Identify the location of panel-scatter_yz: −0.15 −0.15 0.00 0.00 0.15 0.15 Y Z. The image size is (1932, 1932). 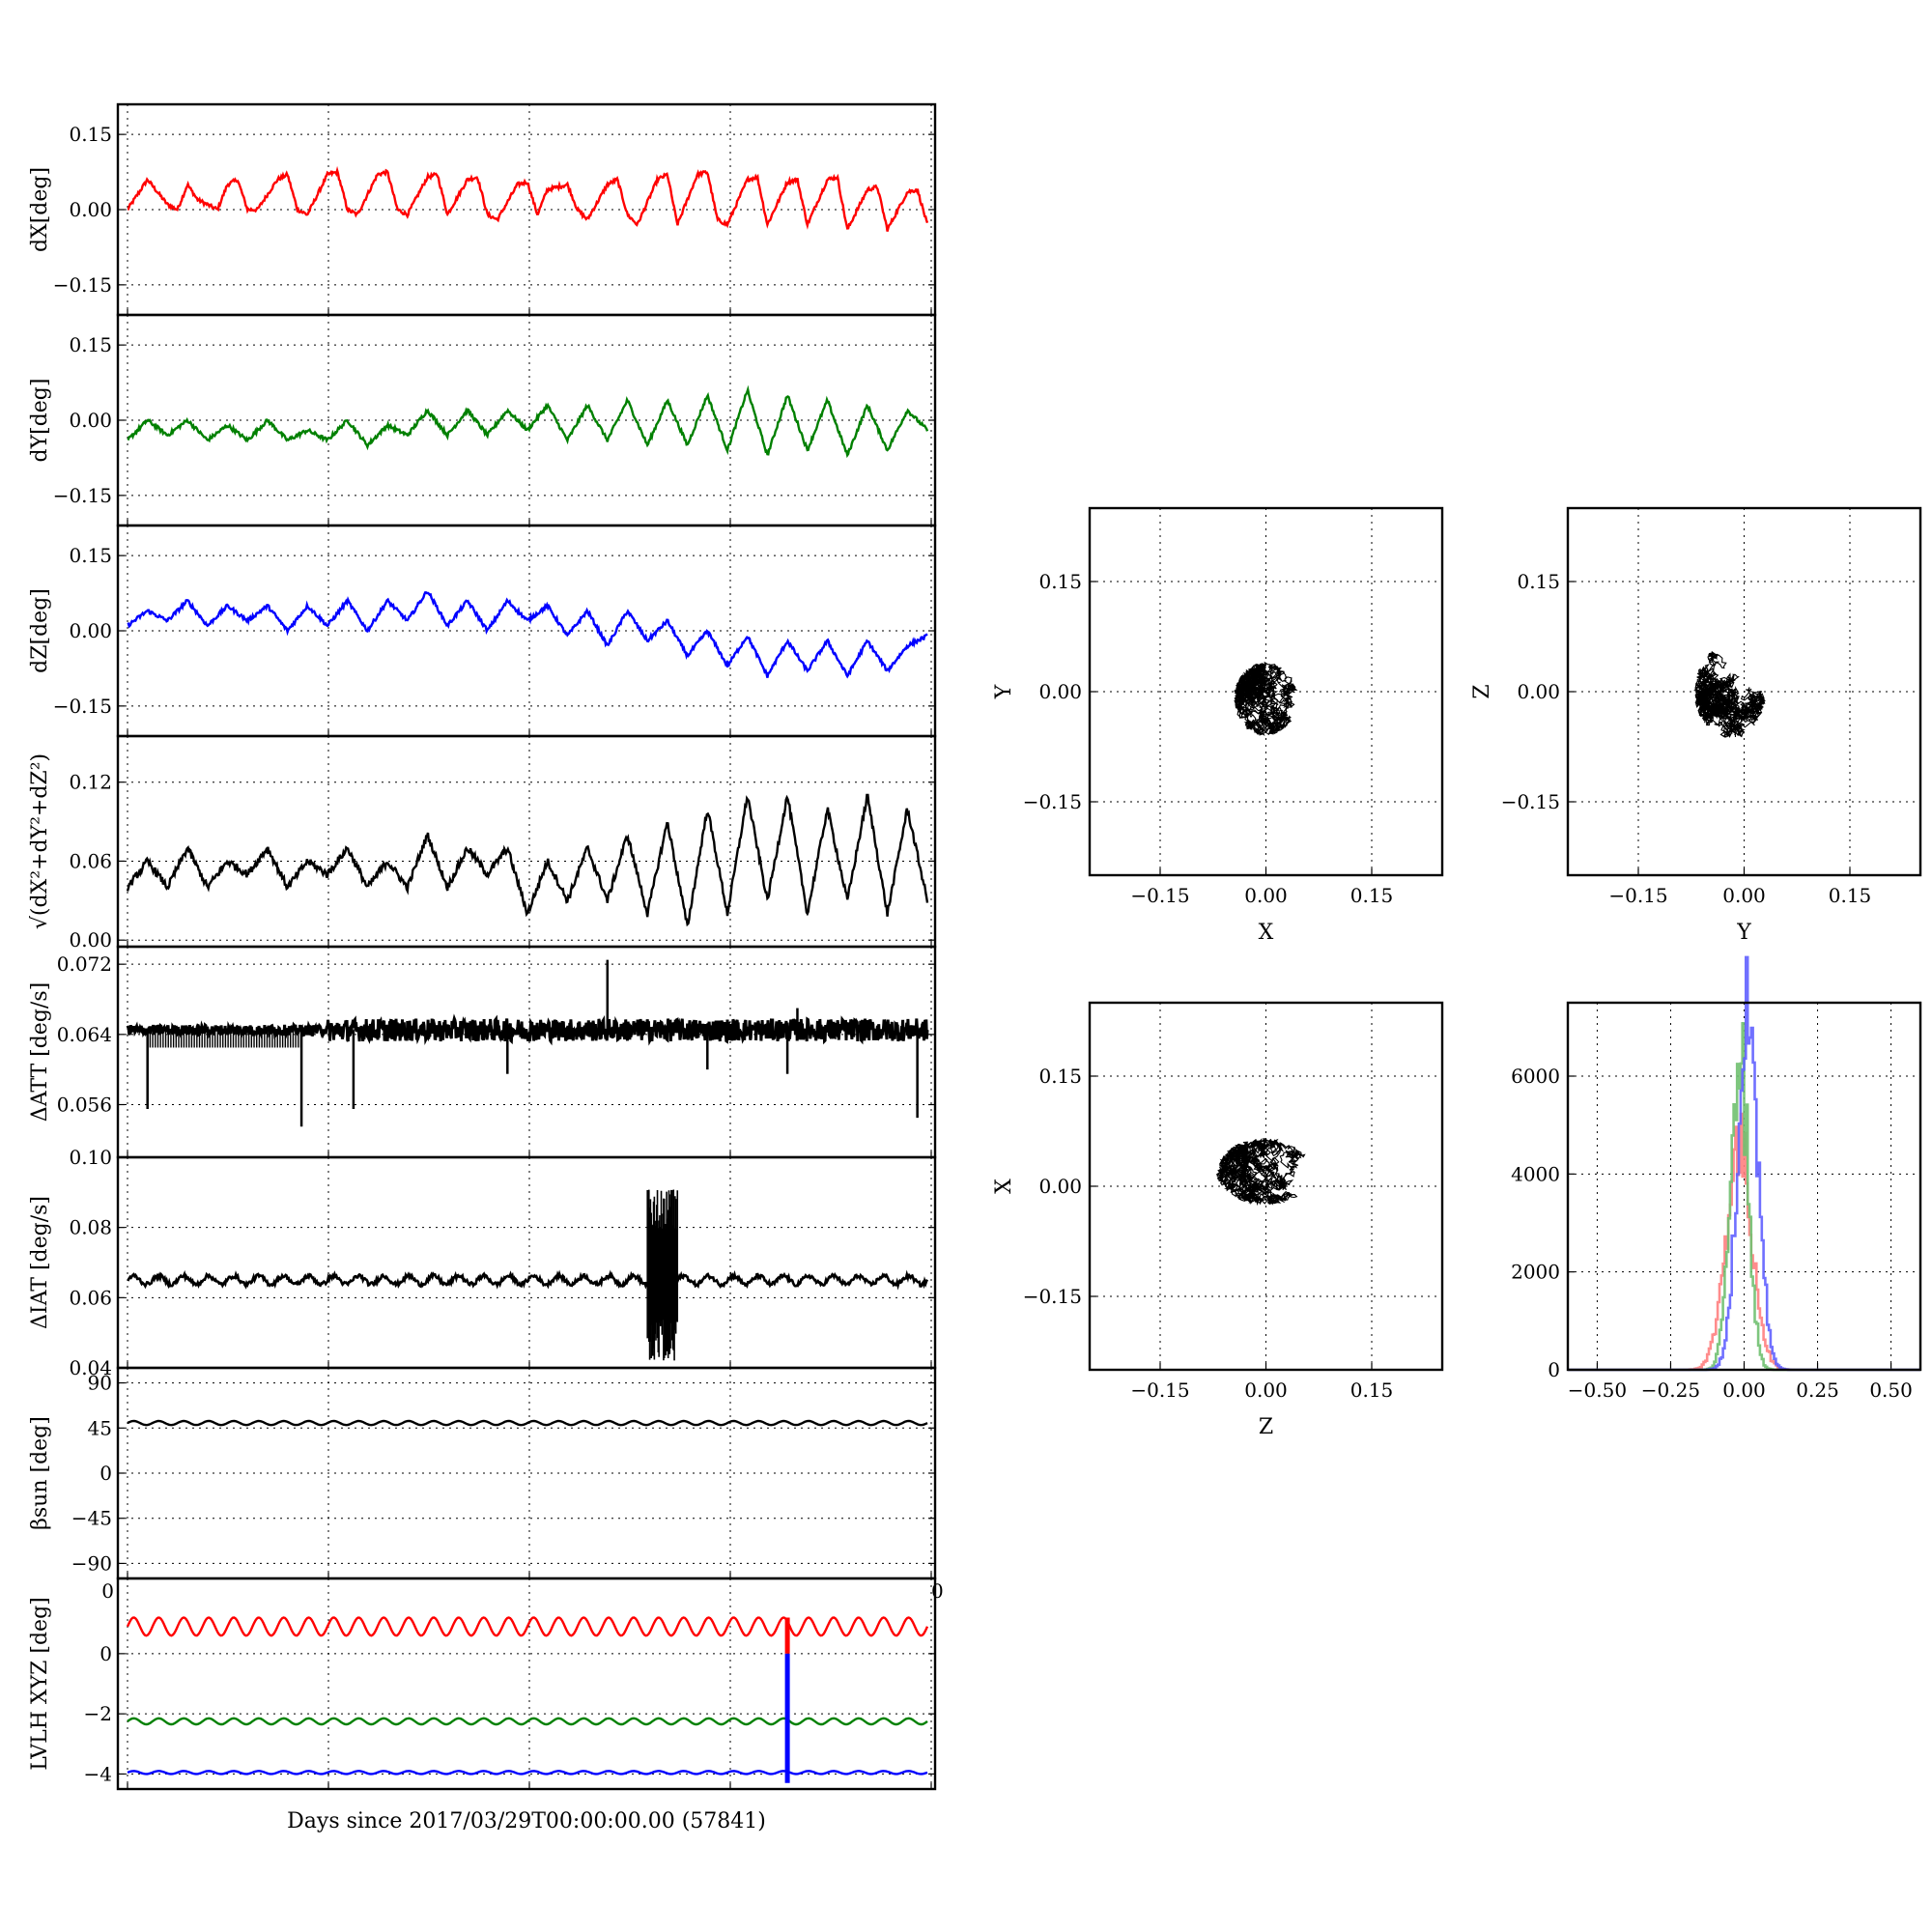
(1696, 725).